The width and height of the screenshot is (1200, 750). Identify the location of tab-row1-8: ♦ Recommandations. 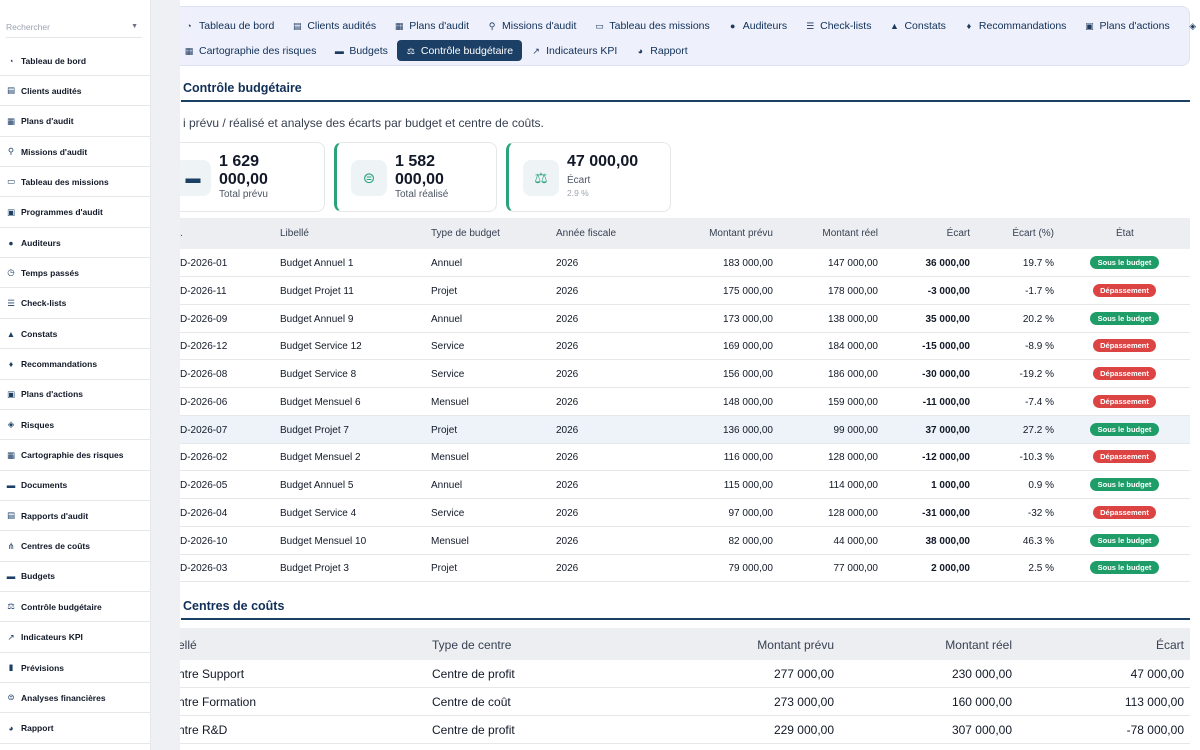
(1015, 25).